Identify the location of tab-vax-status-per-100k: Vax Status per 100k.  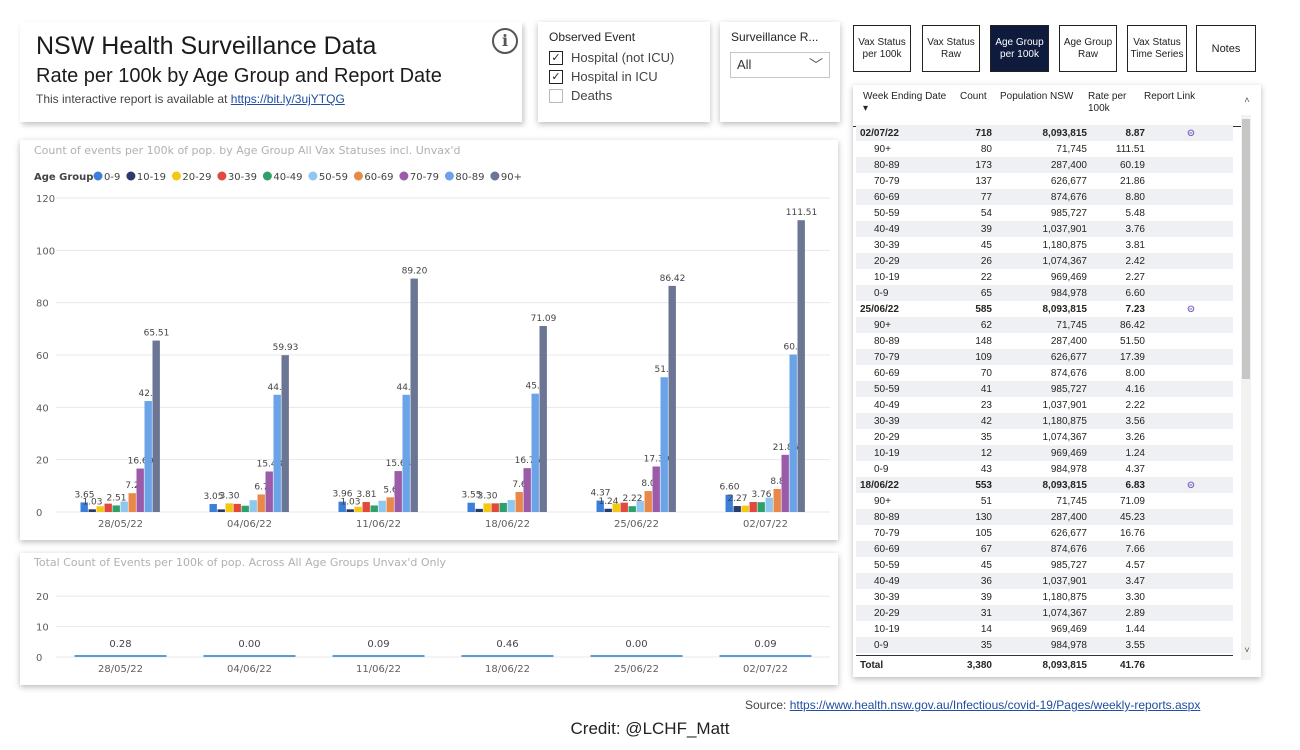
(882, 48).